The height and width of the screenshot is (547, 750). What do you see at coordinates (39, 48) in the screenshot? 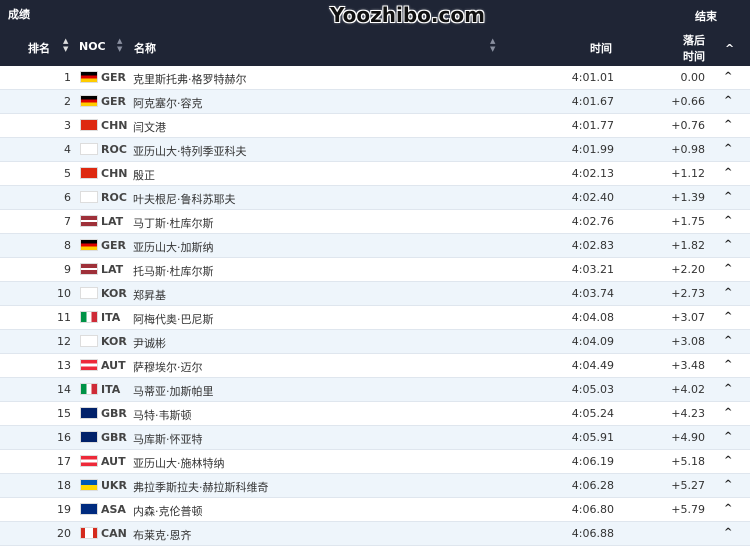
I see `col-rank: 排名` at bounding box center [39, 48].